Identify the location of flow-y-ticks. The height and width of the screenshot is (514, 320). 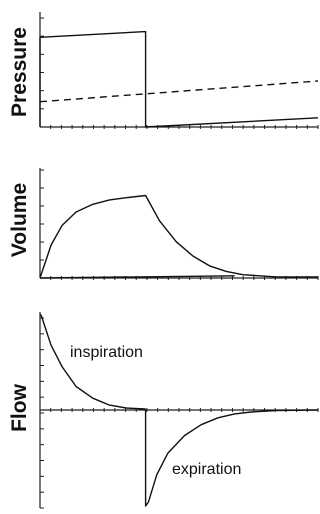
(42, 413).